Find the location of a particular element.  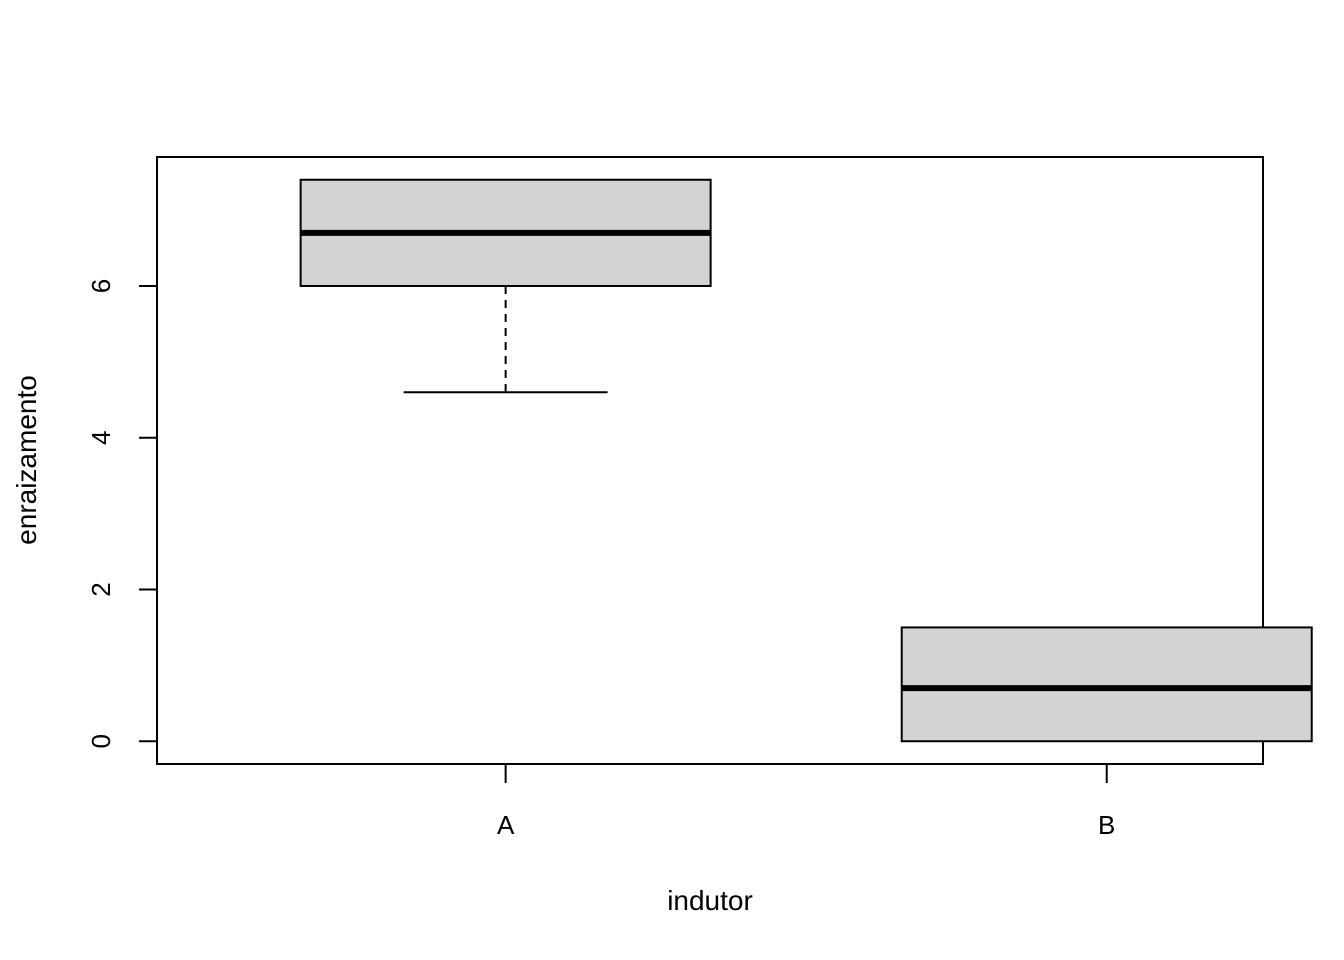

y-tick-label-2: 2 is located at coordinates (101, 589).